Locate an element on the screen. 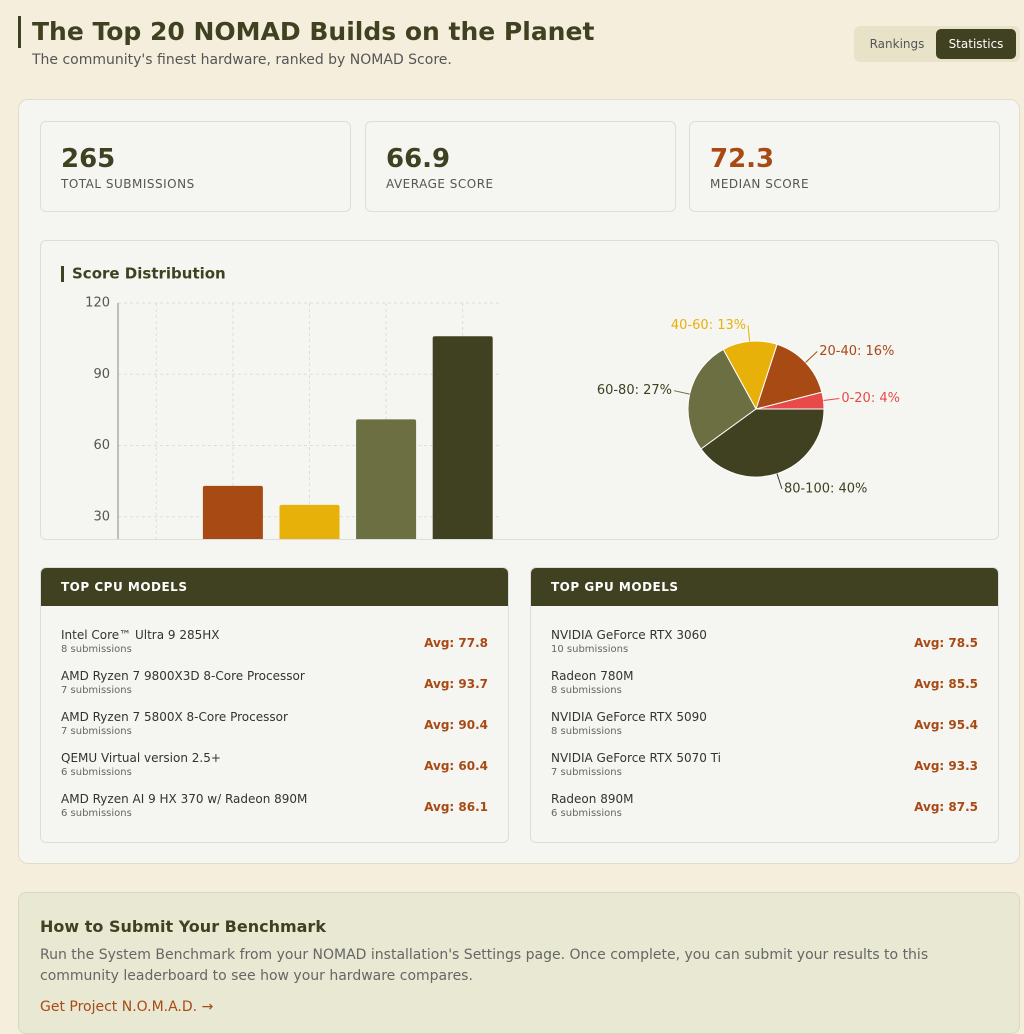  stat-card: 265 TOTAL SUBMISSIONS is located at coordinates (195, 166).